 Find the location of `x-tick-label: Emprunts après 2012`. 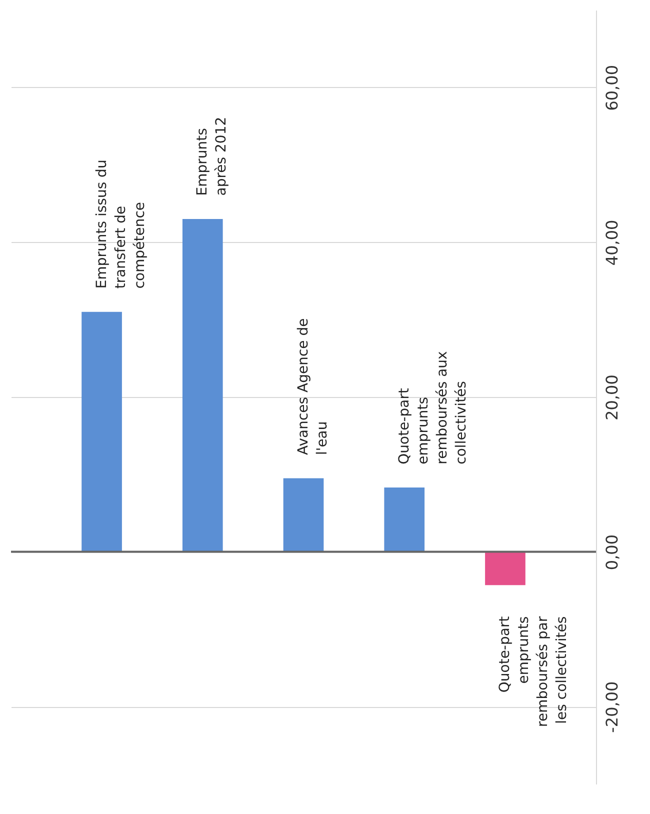

x-tick-label: Emprunts après 2012 is located at coordinates (212, 156).